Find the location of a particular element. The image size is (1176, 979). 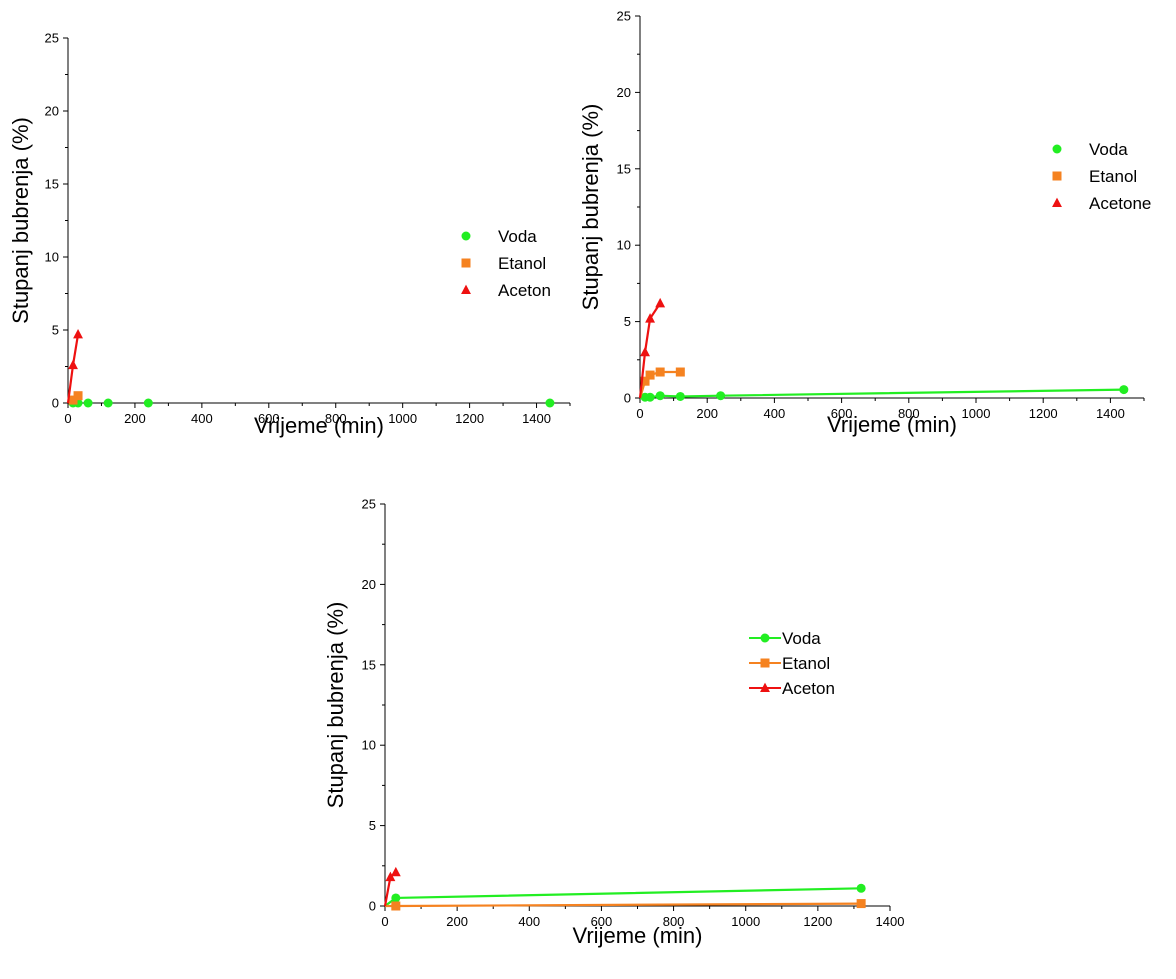

legend-marker-acetone is located at coordinates (1057, 202).